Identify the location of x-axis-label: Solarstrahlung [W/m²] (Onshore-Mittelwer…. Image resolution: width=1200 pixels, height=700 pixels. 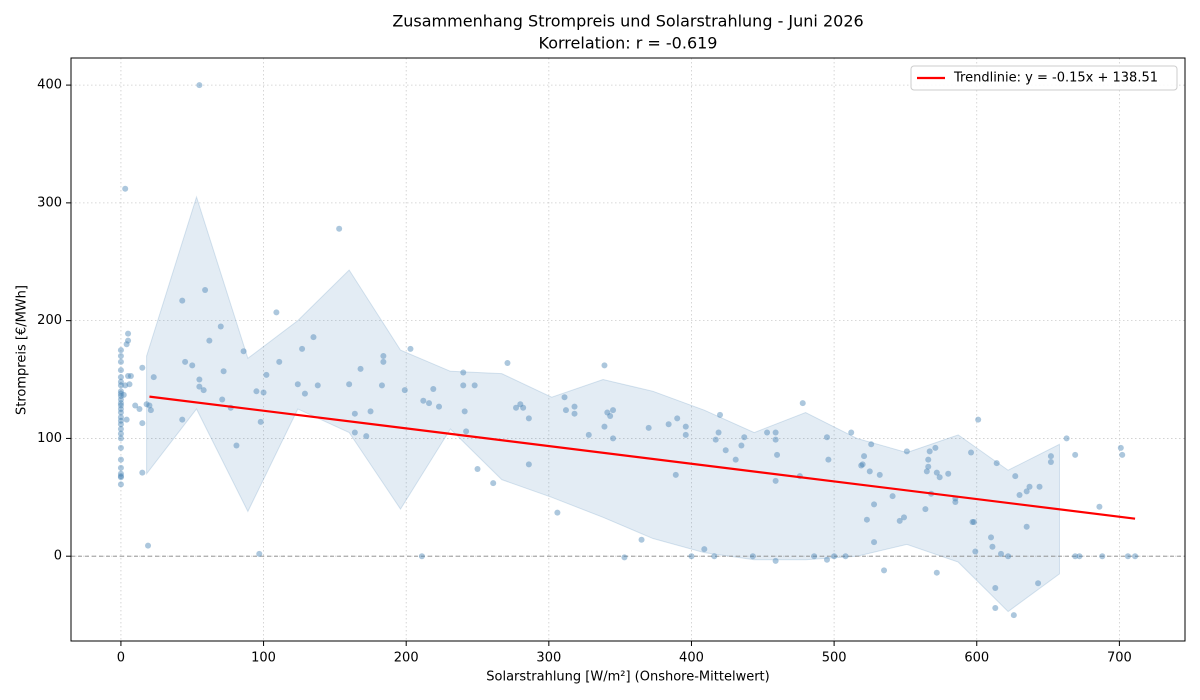
(627, 677).